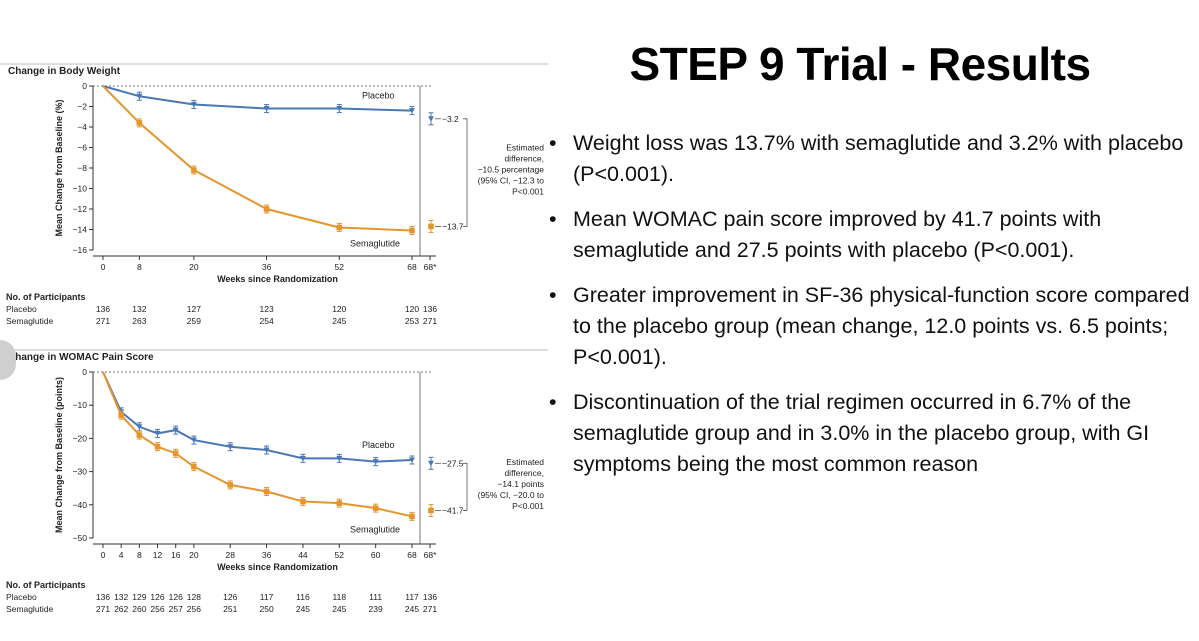 The image size is (1199, 641). What do you see at coordinates (82, 127) in the screenshot?
I see `y-tick-label: −4` at bounding box center [82, 127].